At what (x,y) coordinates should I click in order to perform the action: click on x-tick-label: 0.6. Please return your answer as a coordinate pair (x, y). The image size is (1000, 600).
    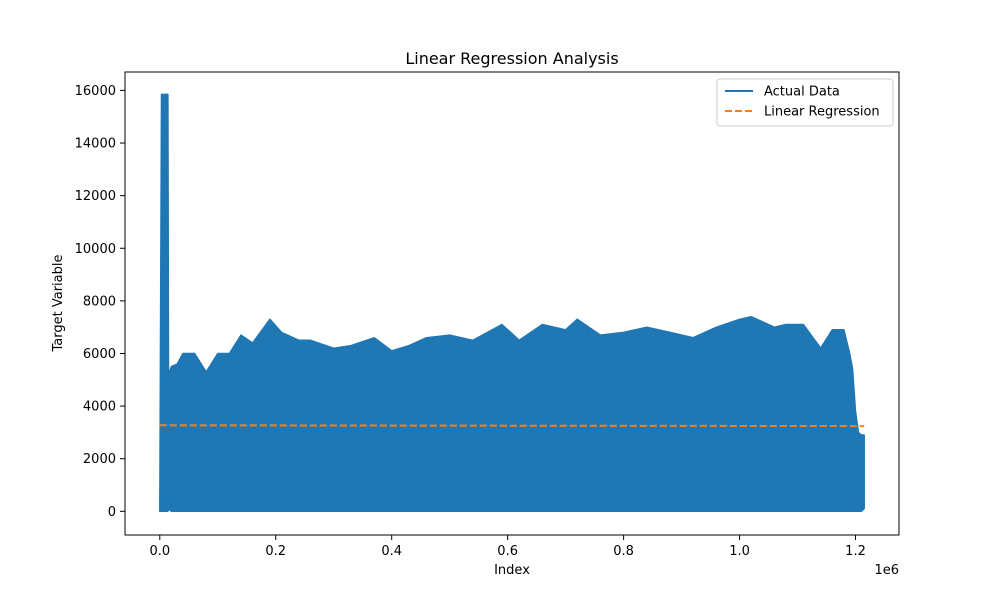
    Looking at the image, I should click on (507, 551).